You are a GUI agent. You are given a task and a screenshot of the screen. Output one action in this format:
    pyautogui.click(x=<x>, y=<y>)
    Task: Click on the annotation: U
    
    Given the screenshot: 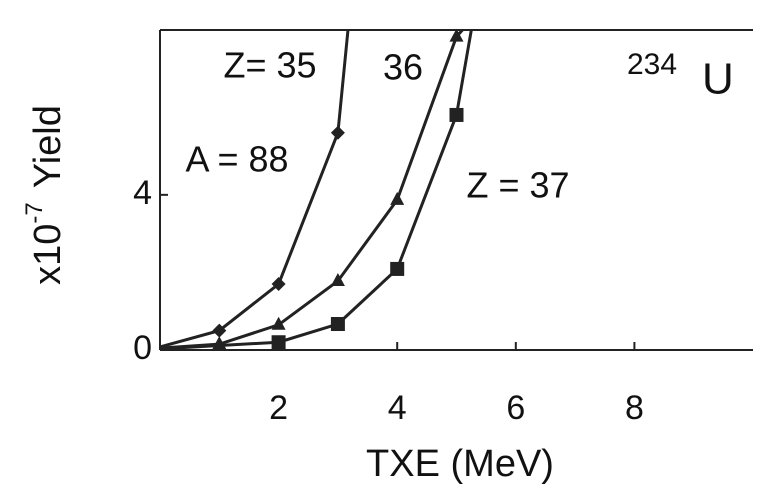 What is the action you would take?
    pyautogui.click(x=718, y=79)
    